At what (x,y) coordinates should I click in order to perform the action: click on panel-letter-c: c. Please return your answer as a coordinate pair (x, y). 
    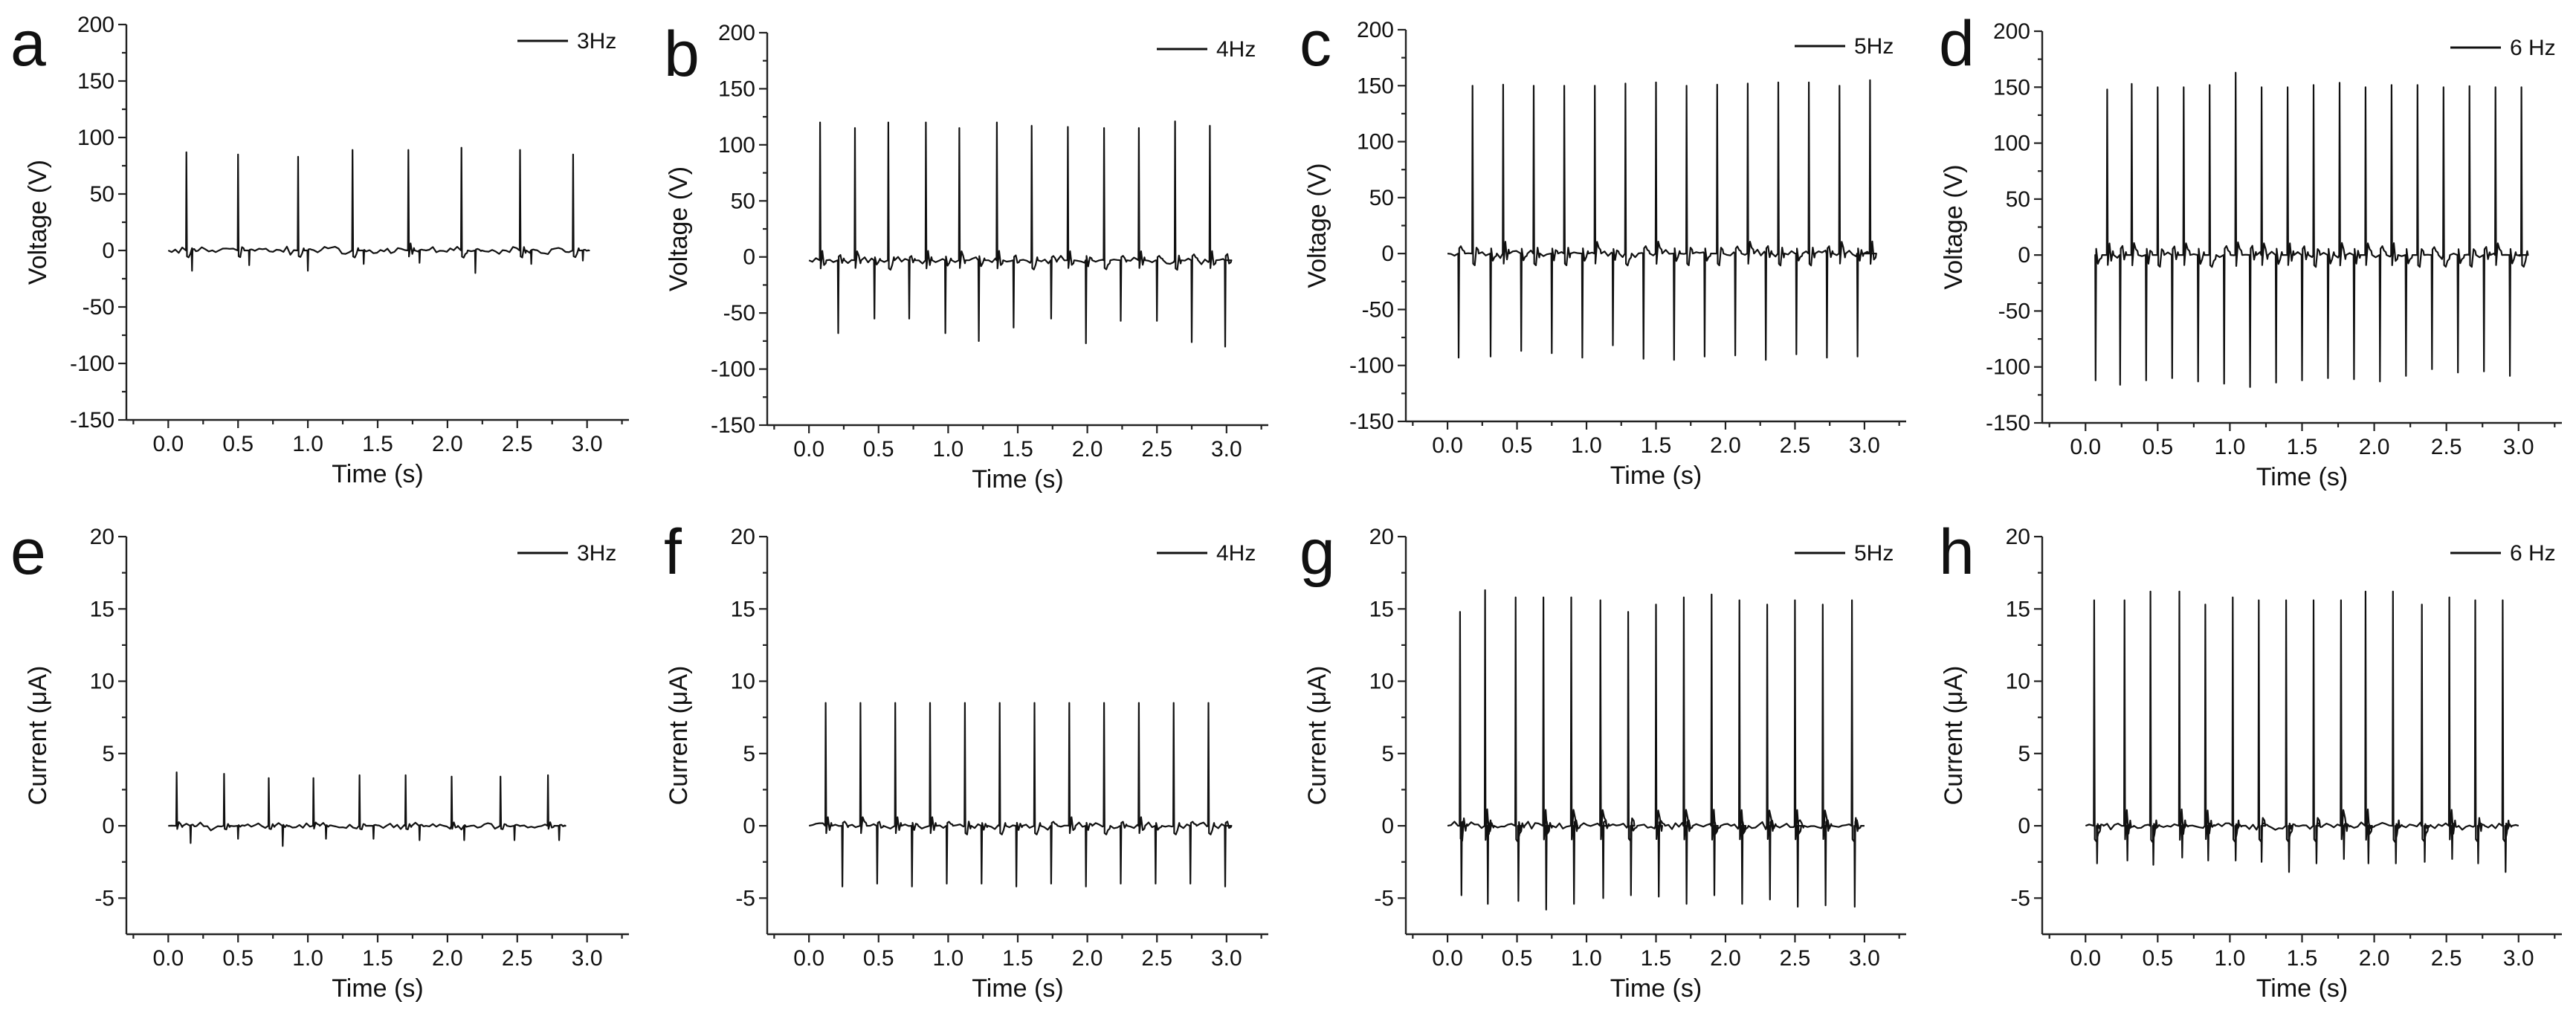
    Looking at the image, I should click on (1315, 44).